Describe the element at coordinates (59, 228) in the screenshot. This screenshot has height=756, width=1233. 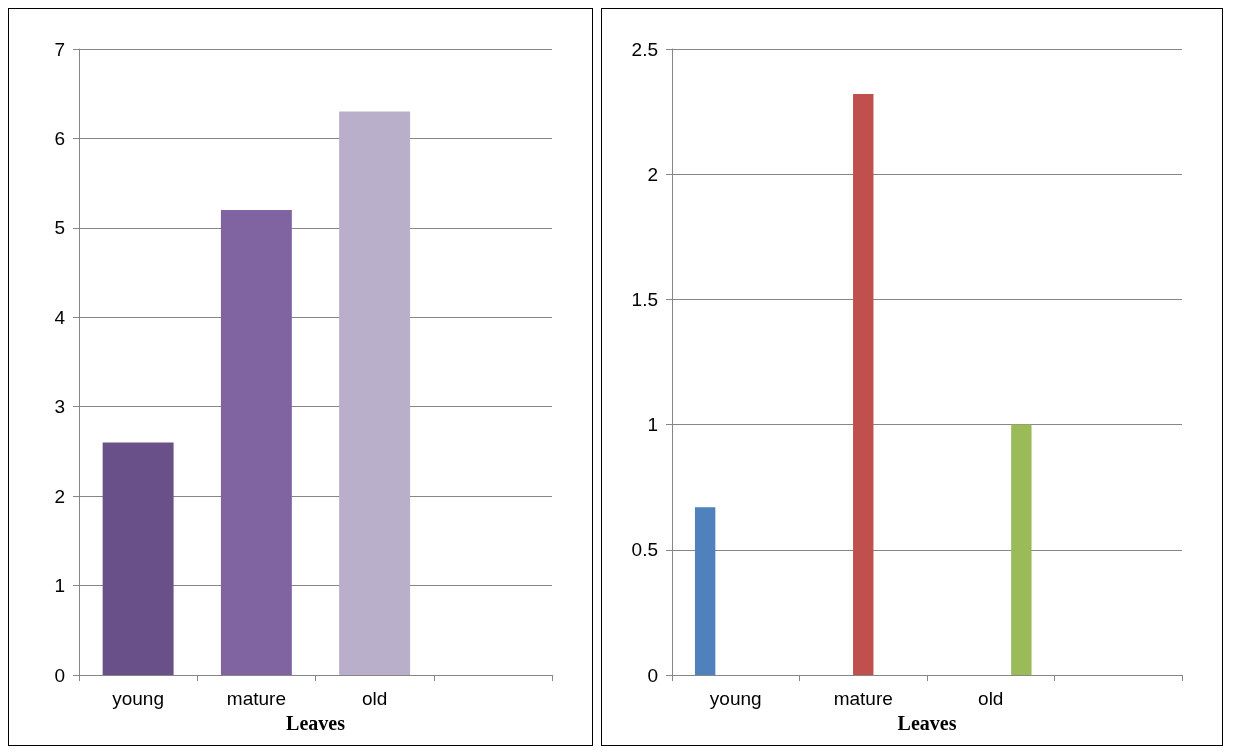
I see `y-tick-label: 5` at that location.